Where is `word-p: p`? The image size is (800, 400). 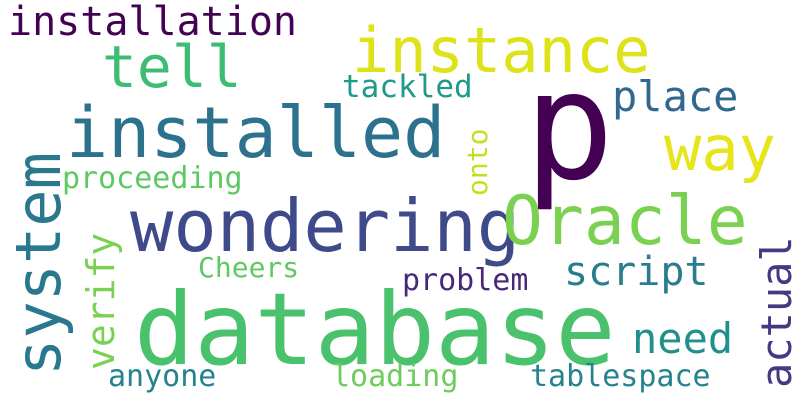 word-p: p is located at coordinates (569, 127).